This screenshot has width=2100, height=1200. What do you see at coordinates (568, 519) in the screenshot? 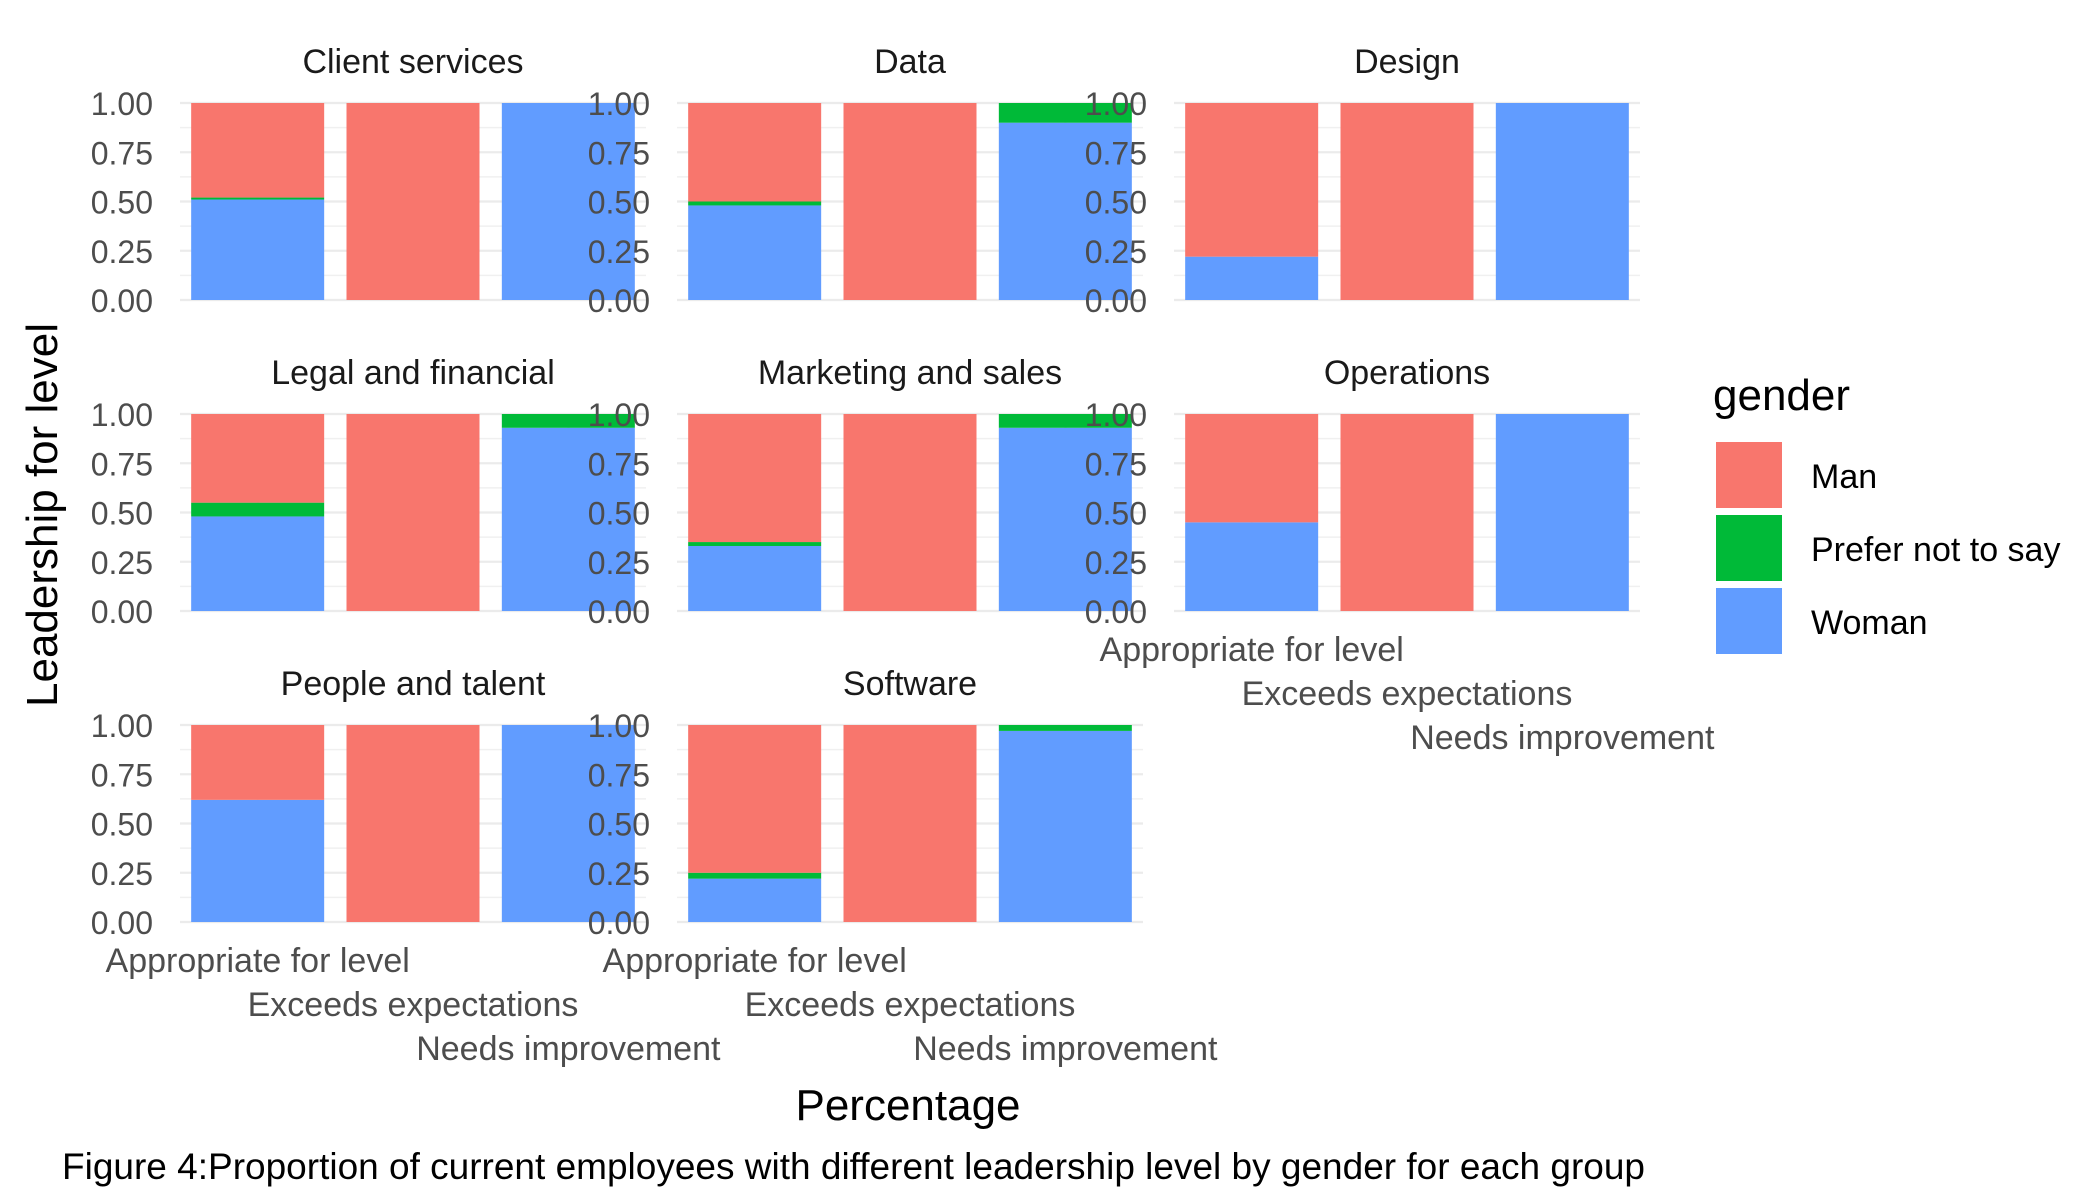
I see `bar-legal-and-financial-needs-improvement-woman` at bounding box center [568, 519].